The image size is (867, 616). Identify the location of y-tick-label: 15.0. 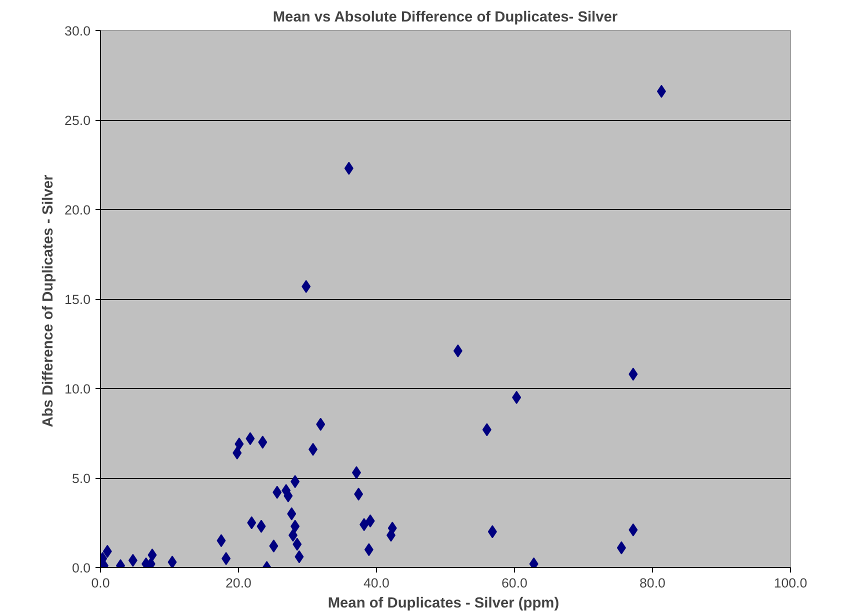
(77, 299).